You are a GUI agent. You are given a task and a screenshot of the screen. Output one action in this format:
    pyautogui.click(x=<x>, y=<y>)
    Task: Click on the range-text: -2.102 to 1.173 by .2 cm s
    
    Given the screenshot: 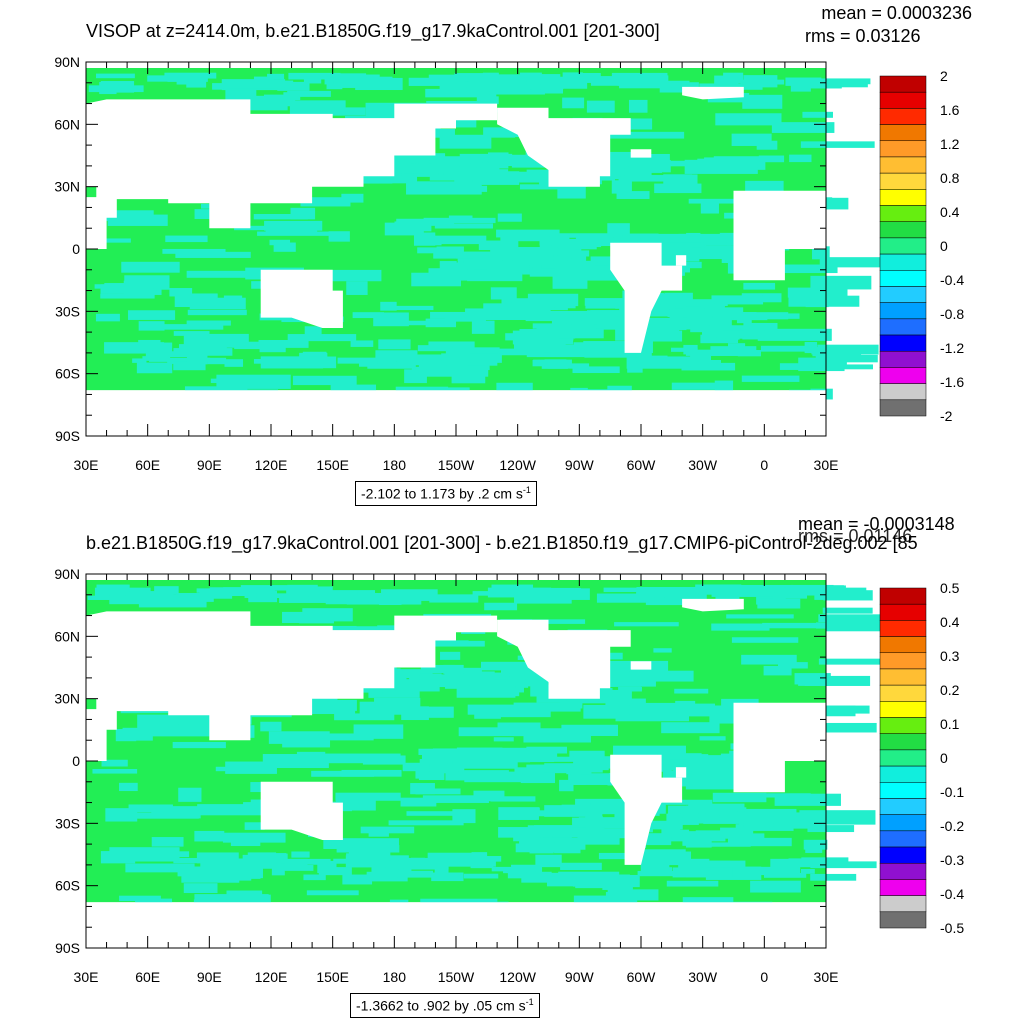 What is the action you would take?
    pyautogui.click(x=442, y=493)
    